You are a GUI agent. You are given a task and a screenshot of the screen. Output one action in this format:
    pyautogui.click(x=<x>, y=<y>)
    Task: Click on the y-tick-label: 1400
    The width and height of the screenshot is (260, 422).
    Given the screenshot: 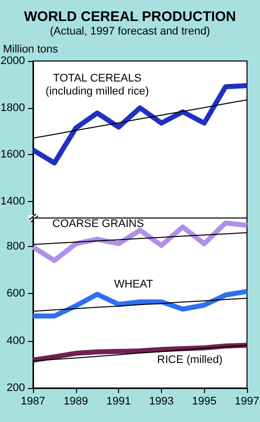 What is the action you would take?
    pyautogui.click(x=12, y=202)
    